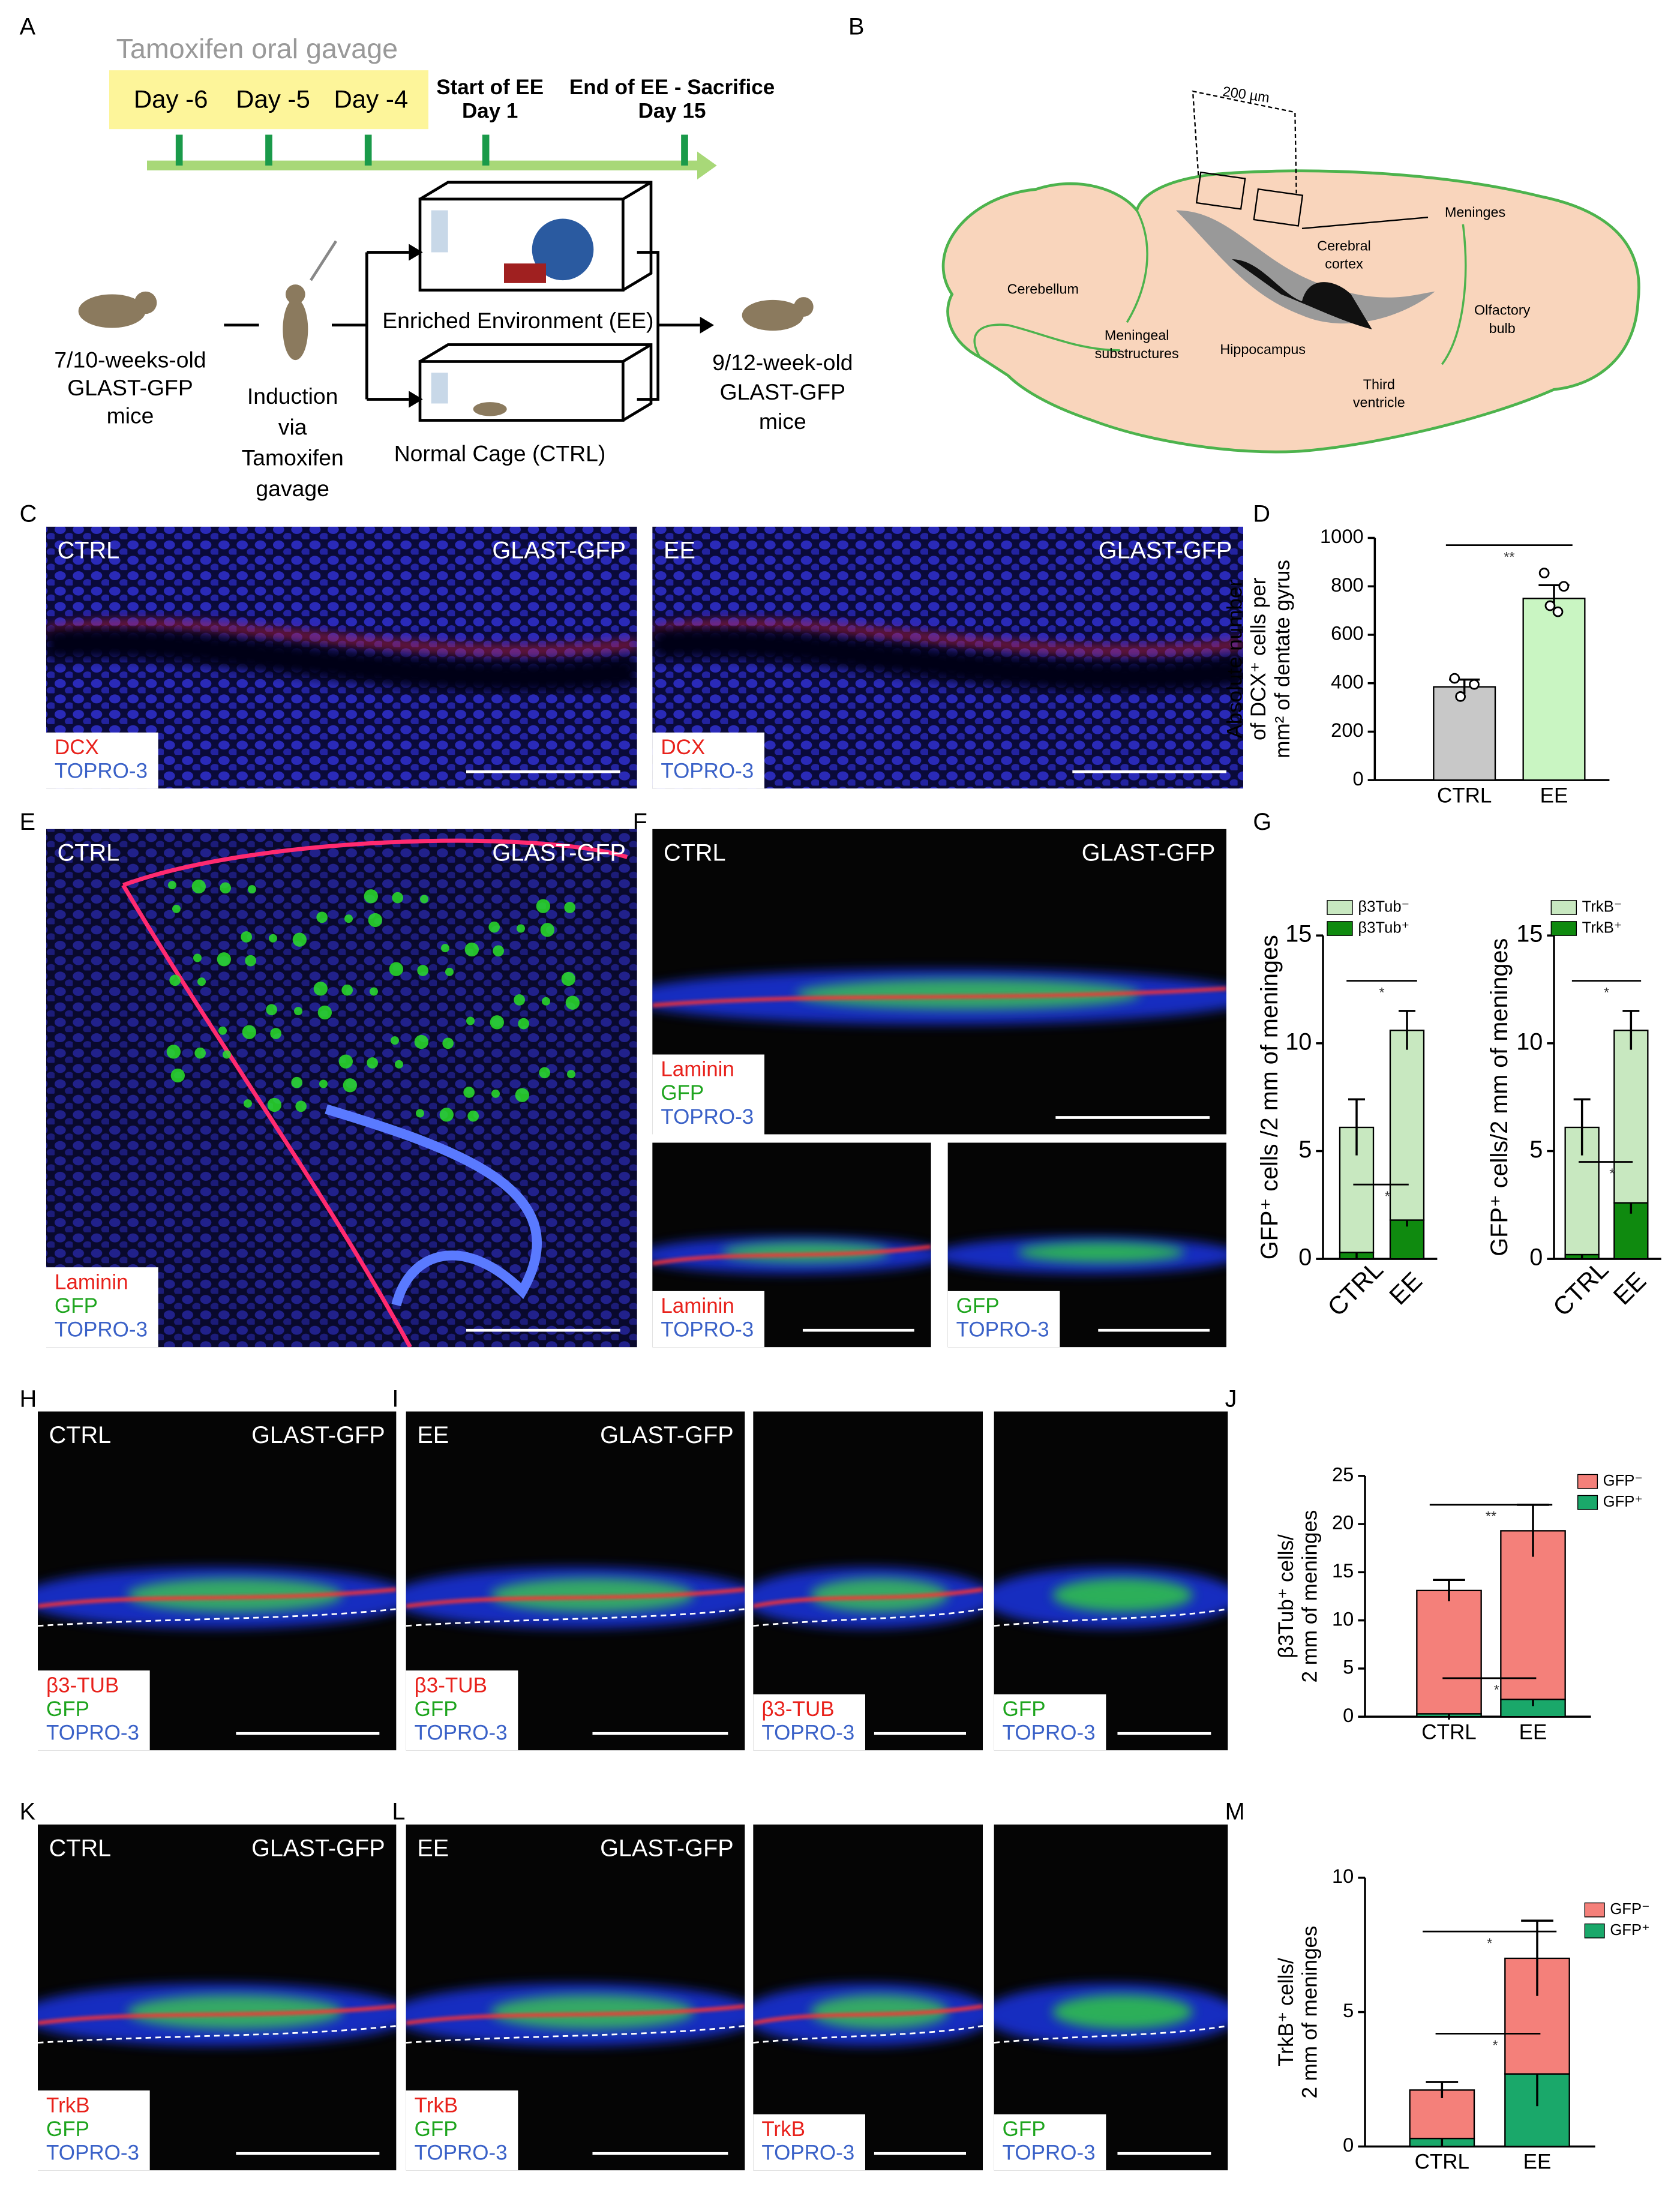  Describe the element at coordinates (292, 426) in the screenshot. I see `induction-label: via` at that location.